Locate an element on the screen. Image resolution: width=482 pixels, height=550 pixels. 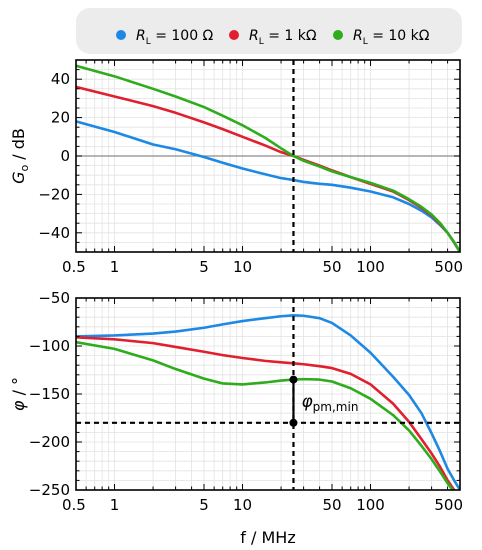
y-axis-label: Go / dB is located at coordinates (20, 156).